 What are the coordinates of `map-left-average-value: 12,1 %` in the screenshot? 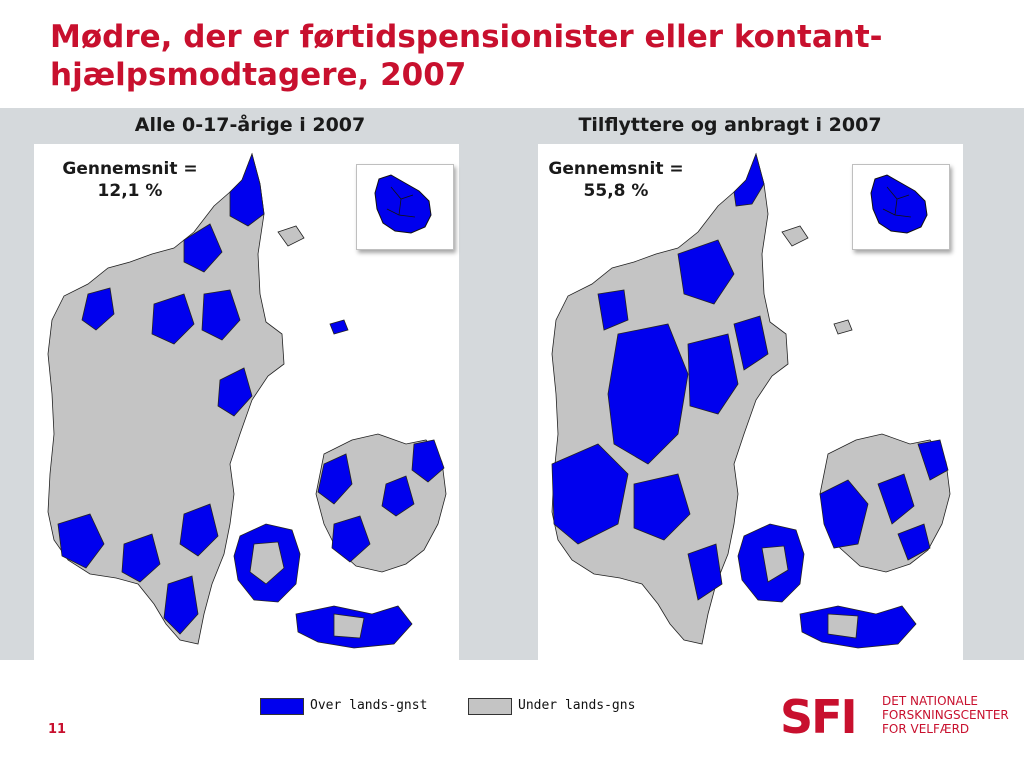 It's located at (130, 191).